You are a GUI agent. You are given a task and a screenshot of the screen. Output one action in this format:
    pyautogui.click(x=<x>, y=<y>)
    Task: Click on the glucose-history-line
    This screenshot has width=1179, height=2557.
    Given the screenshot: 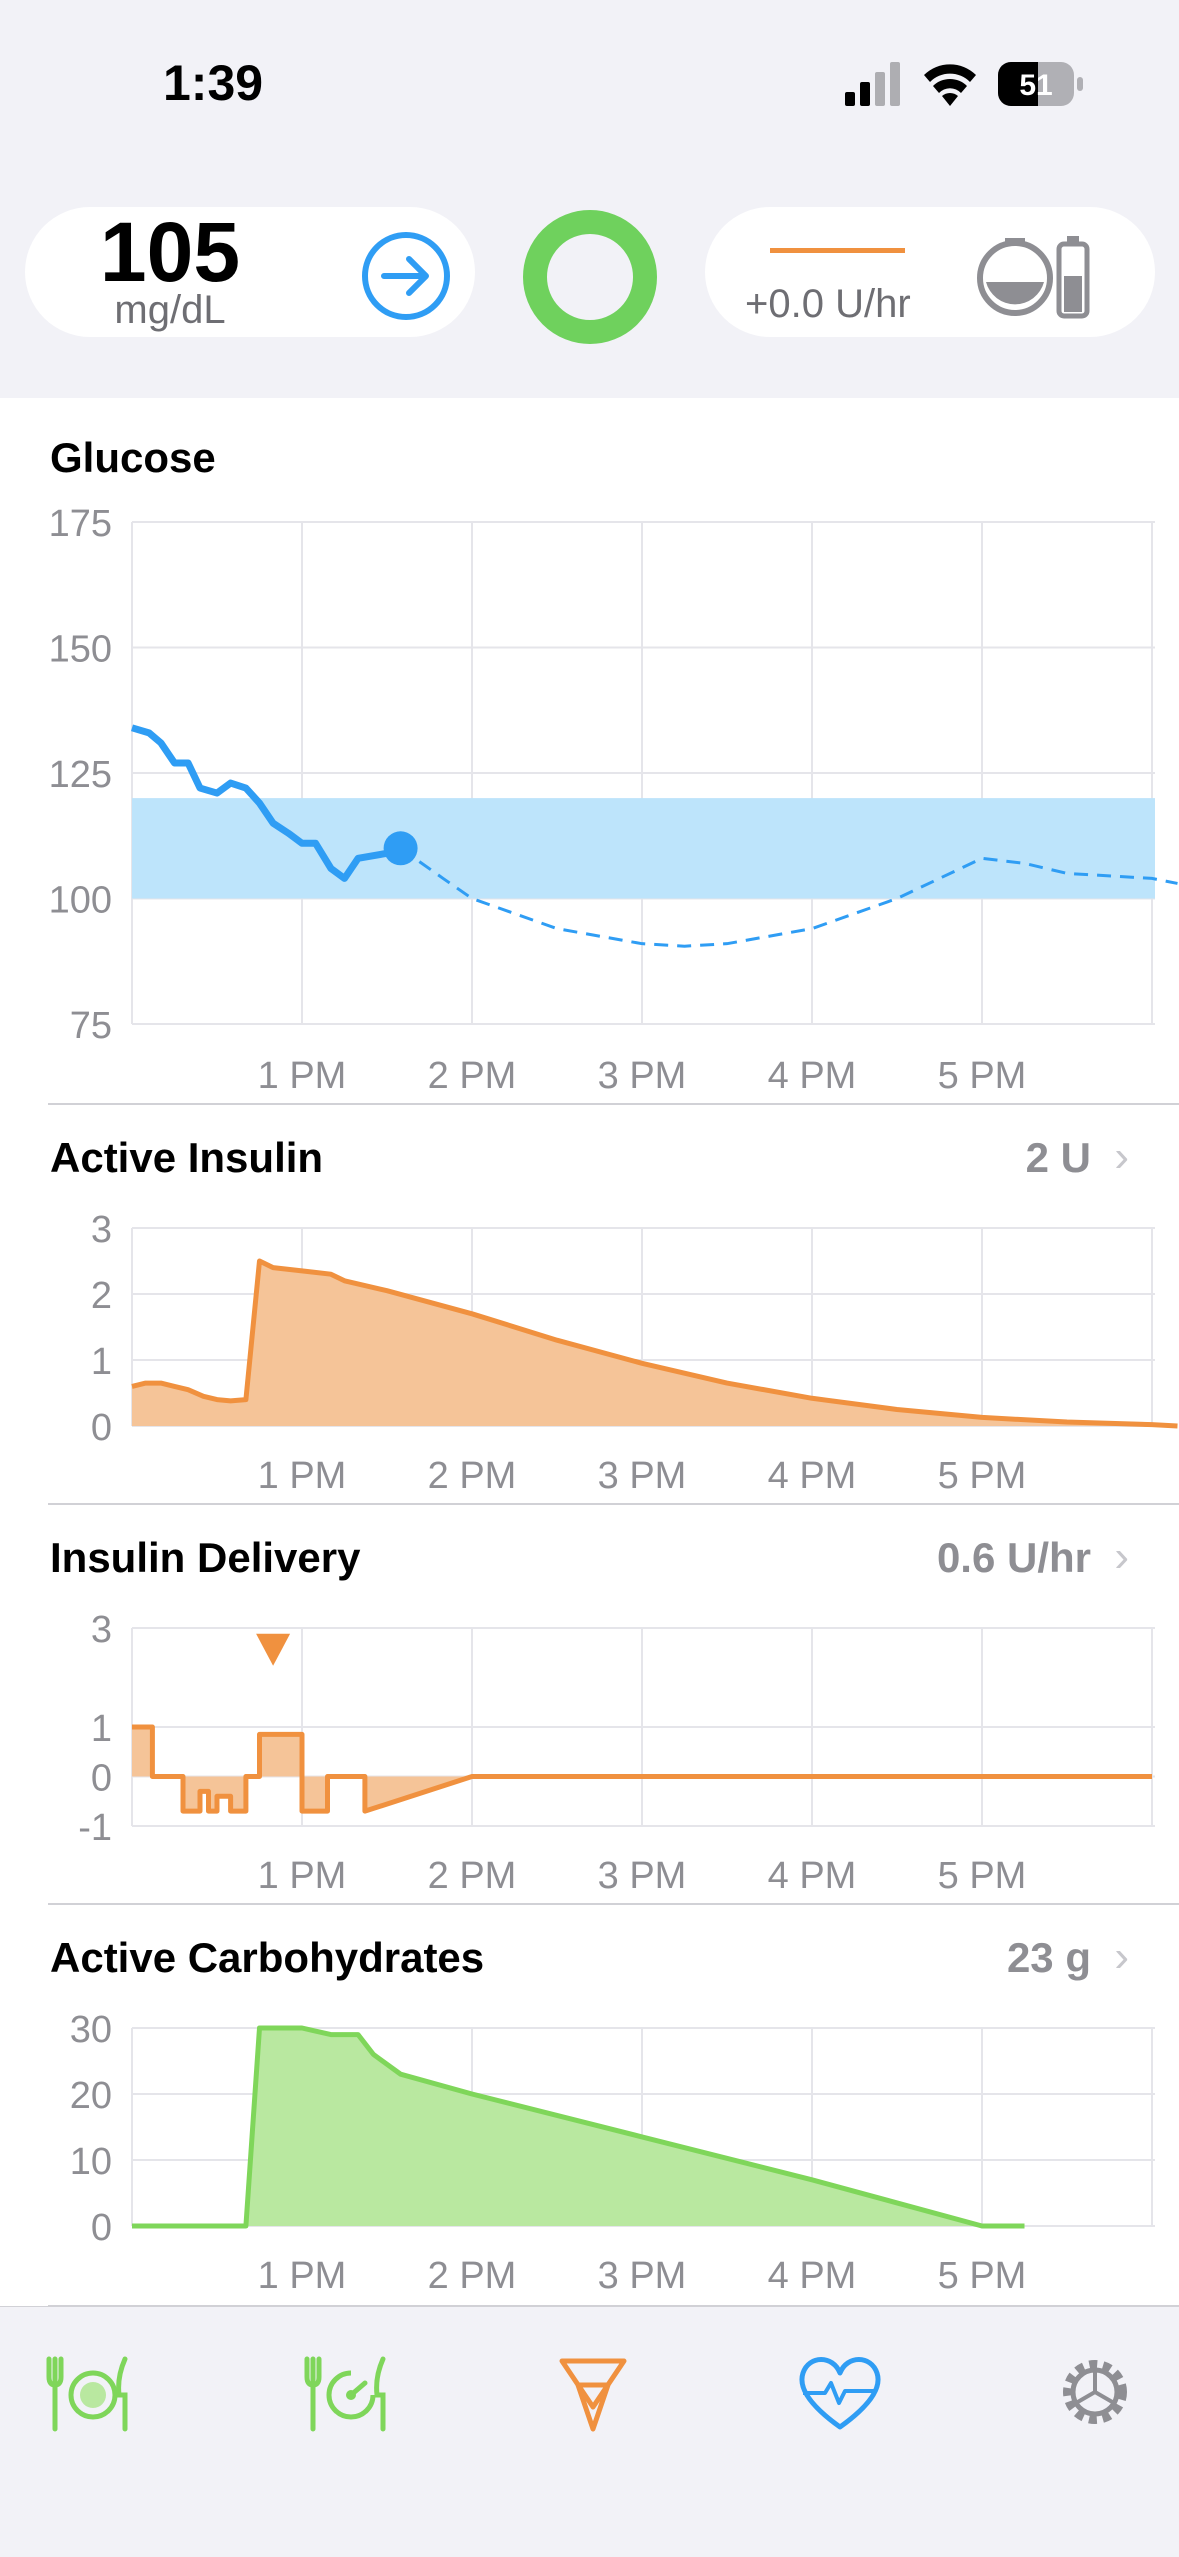 What is the action you would take?
    pyautogui.click(x=266, y=803)
    